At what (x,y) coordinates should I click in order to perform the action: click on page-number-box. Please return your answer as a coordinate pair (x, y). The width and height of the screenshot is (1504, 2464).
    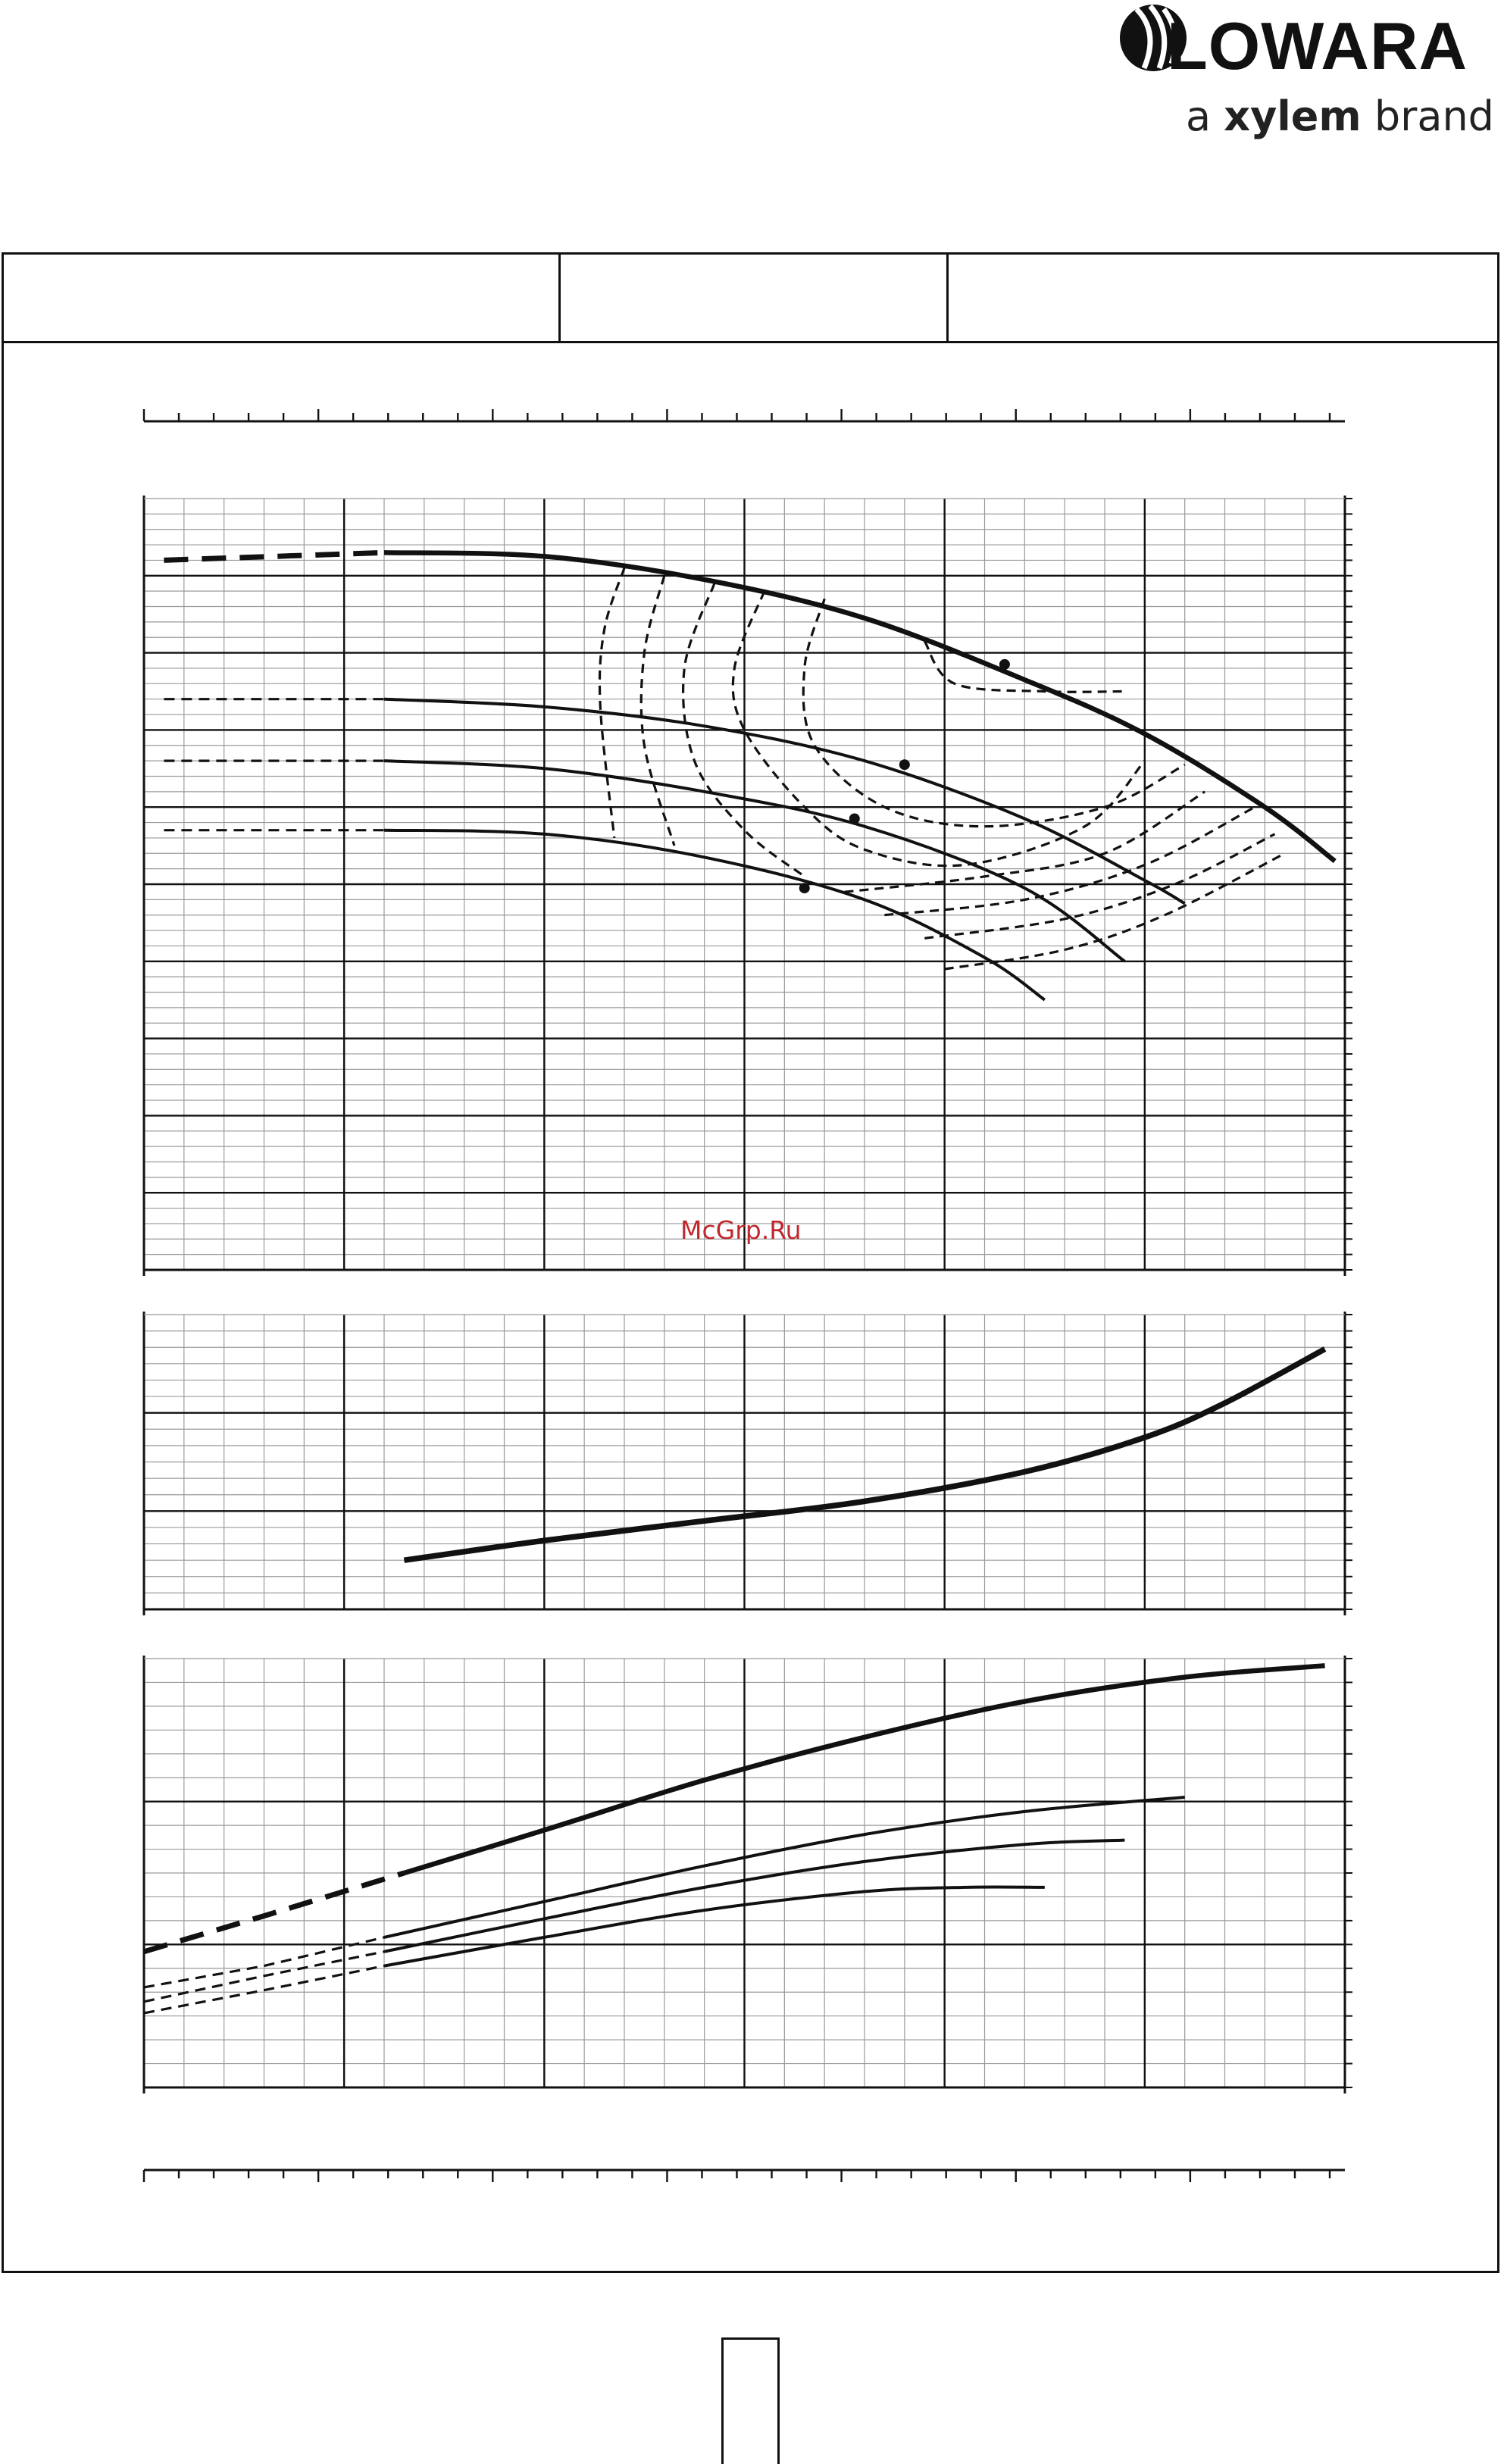
    Looking at the image, I should click on (750, 2400).